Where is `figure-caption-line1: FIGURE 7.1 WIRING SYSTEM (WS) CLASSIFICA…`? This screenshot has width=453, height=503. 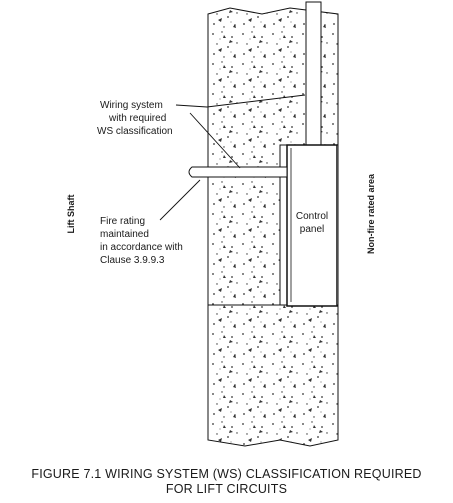 figure-caption-line1: FIGURE 7.1 WIRING SYSTEM (WS) CLASSIFICA… is located at coordinates (226, 474).